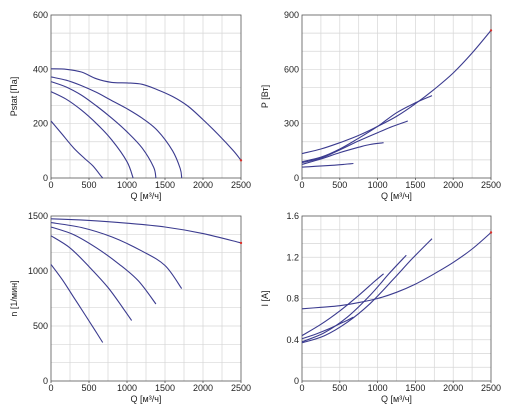 This screenshot has height=413, width=508. What do you see at coordinates (292, 216) in the screenshot?
I see `y-tick-label: 1.6` at bounding box center [292, 216].